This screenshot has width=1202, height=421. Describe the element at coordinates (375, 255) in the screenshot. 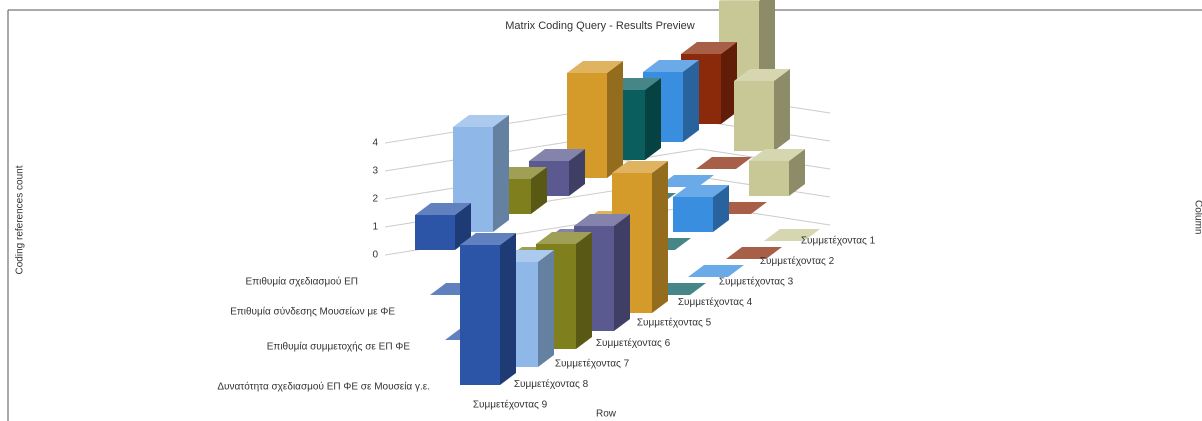

I see `y-tick-label: 0` at that location.